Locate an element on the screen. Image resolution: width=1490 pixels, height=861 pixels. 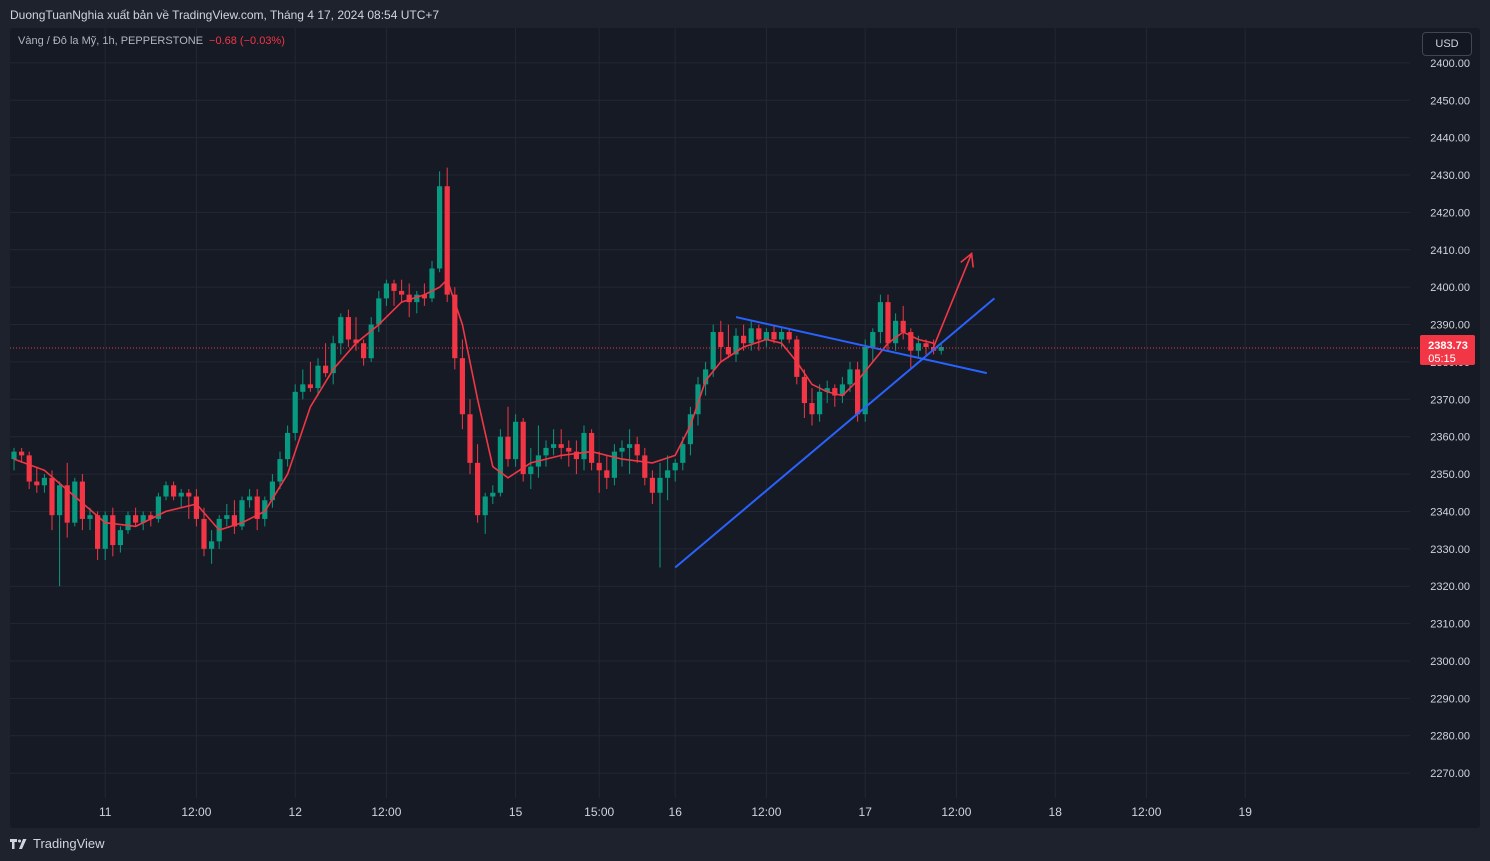
price-tick-label: 2400.00 is located at coordinates (1450, 288).